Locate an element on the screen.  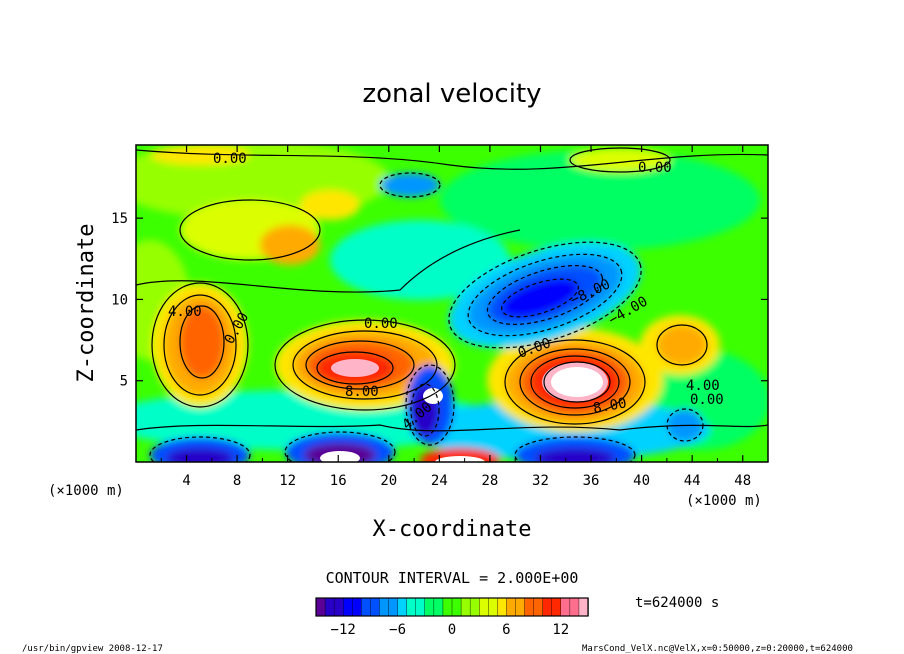
x-unit-right: (×1000 m) is located at coordinates (724, 501).